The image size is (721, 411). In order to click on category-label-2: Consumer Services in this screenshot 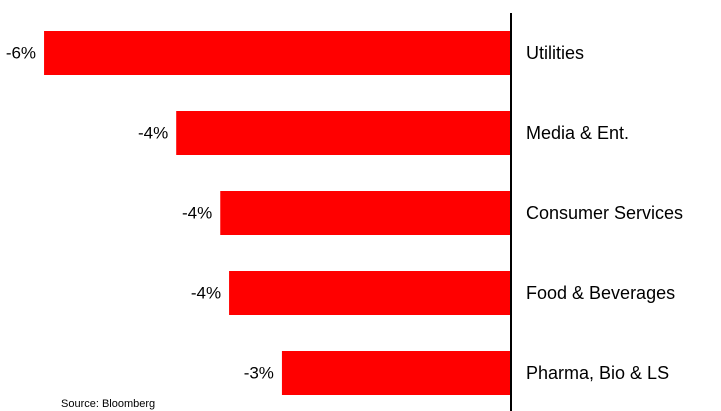, I will do `click(604, 213)`.